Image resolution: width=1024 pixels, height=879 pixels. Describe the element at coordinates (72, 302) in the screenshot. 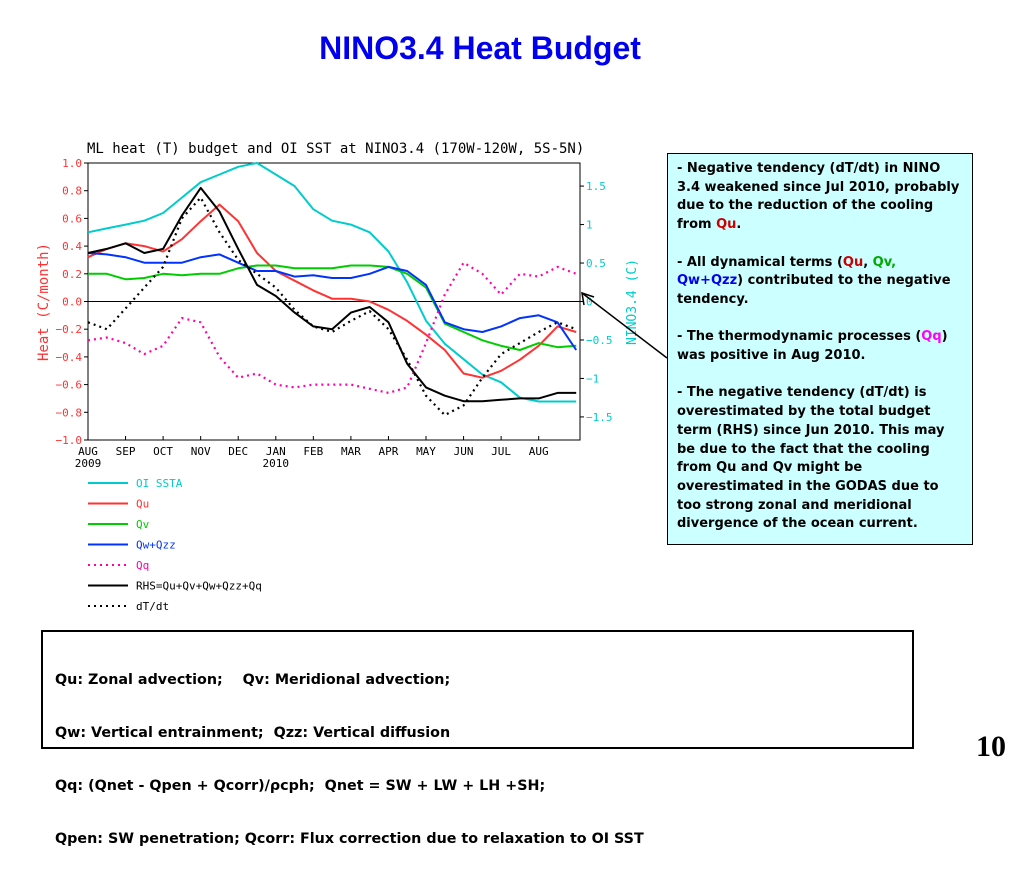

I see `y-tick-label: 0.0` at that location.